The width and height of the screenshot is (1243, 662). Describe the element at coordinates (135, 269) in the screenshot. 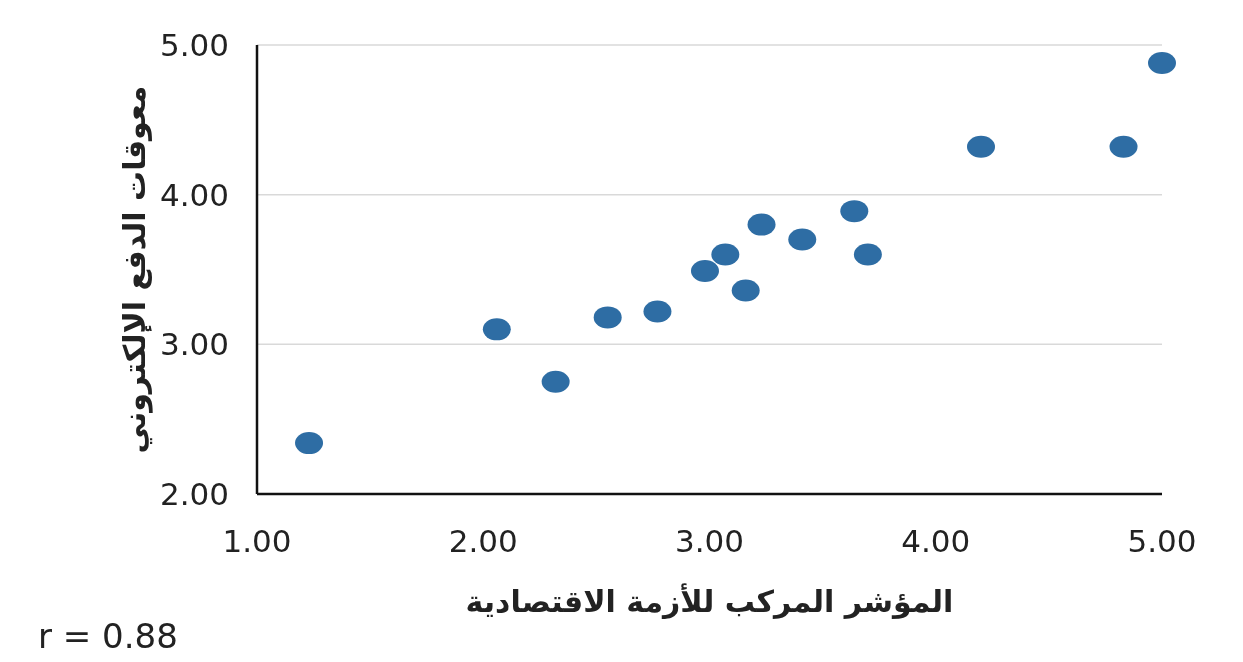

I see `y-axis-title: معوقات الدفع الإلكتروني` at that location.